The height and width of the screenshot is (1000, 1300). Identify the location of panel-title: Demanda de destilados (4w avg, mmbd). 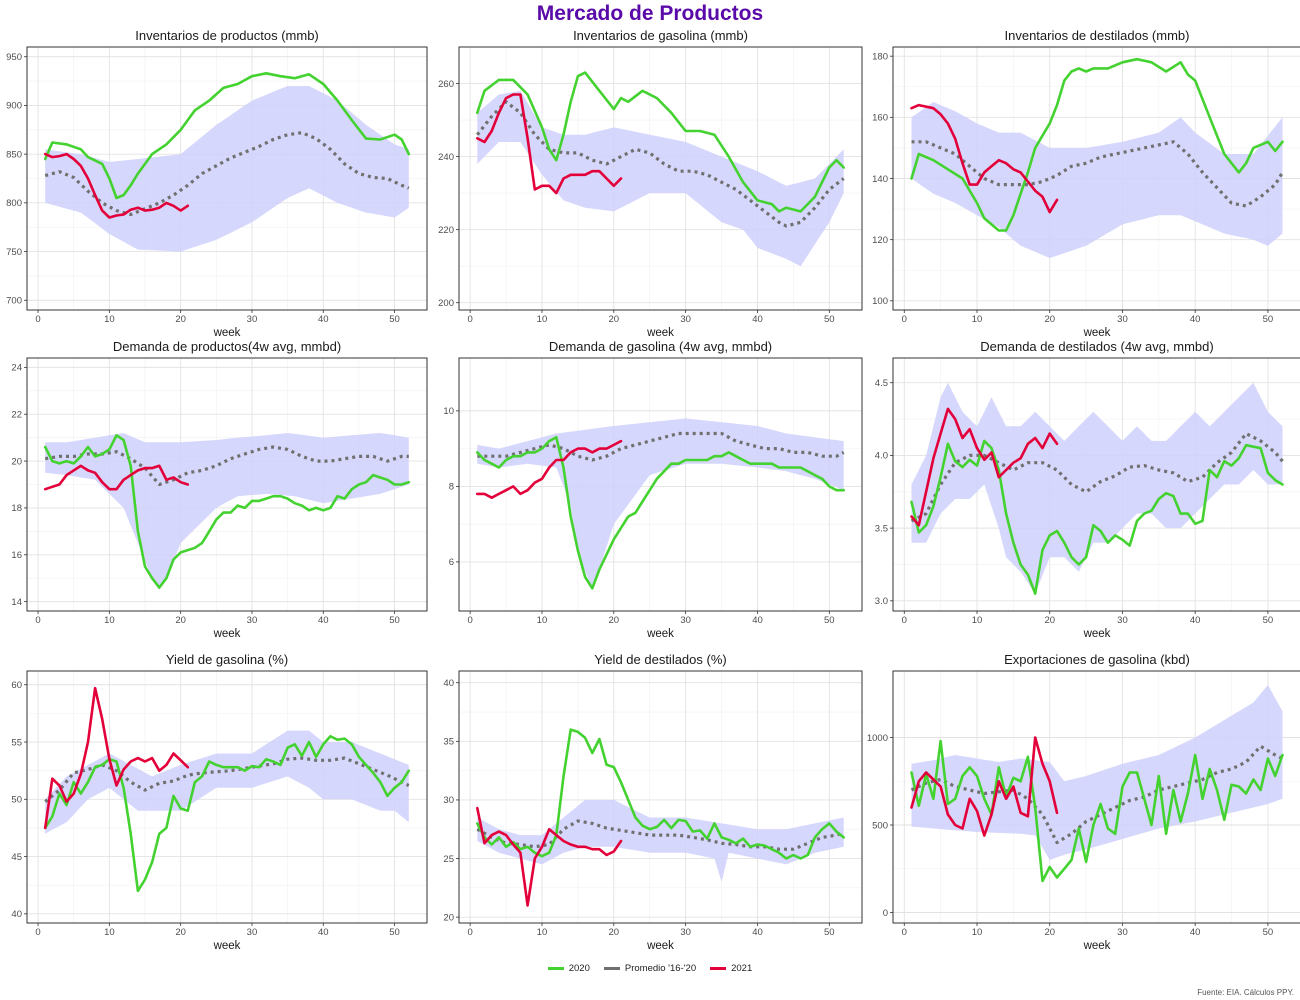
(1096, 346).